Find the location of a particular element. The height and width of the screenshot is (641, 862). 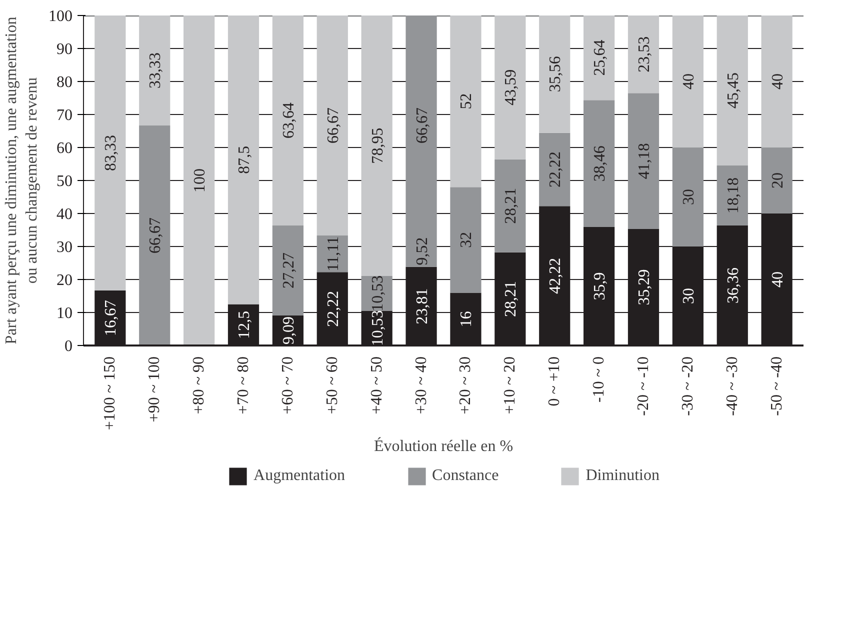

data-label: 38,46 is located at coordinates (600, 164).